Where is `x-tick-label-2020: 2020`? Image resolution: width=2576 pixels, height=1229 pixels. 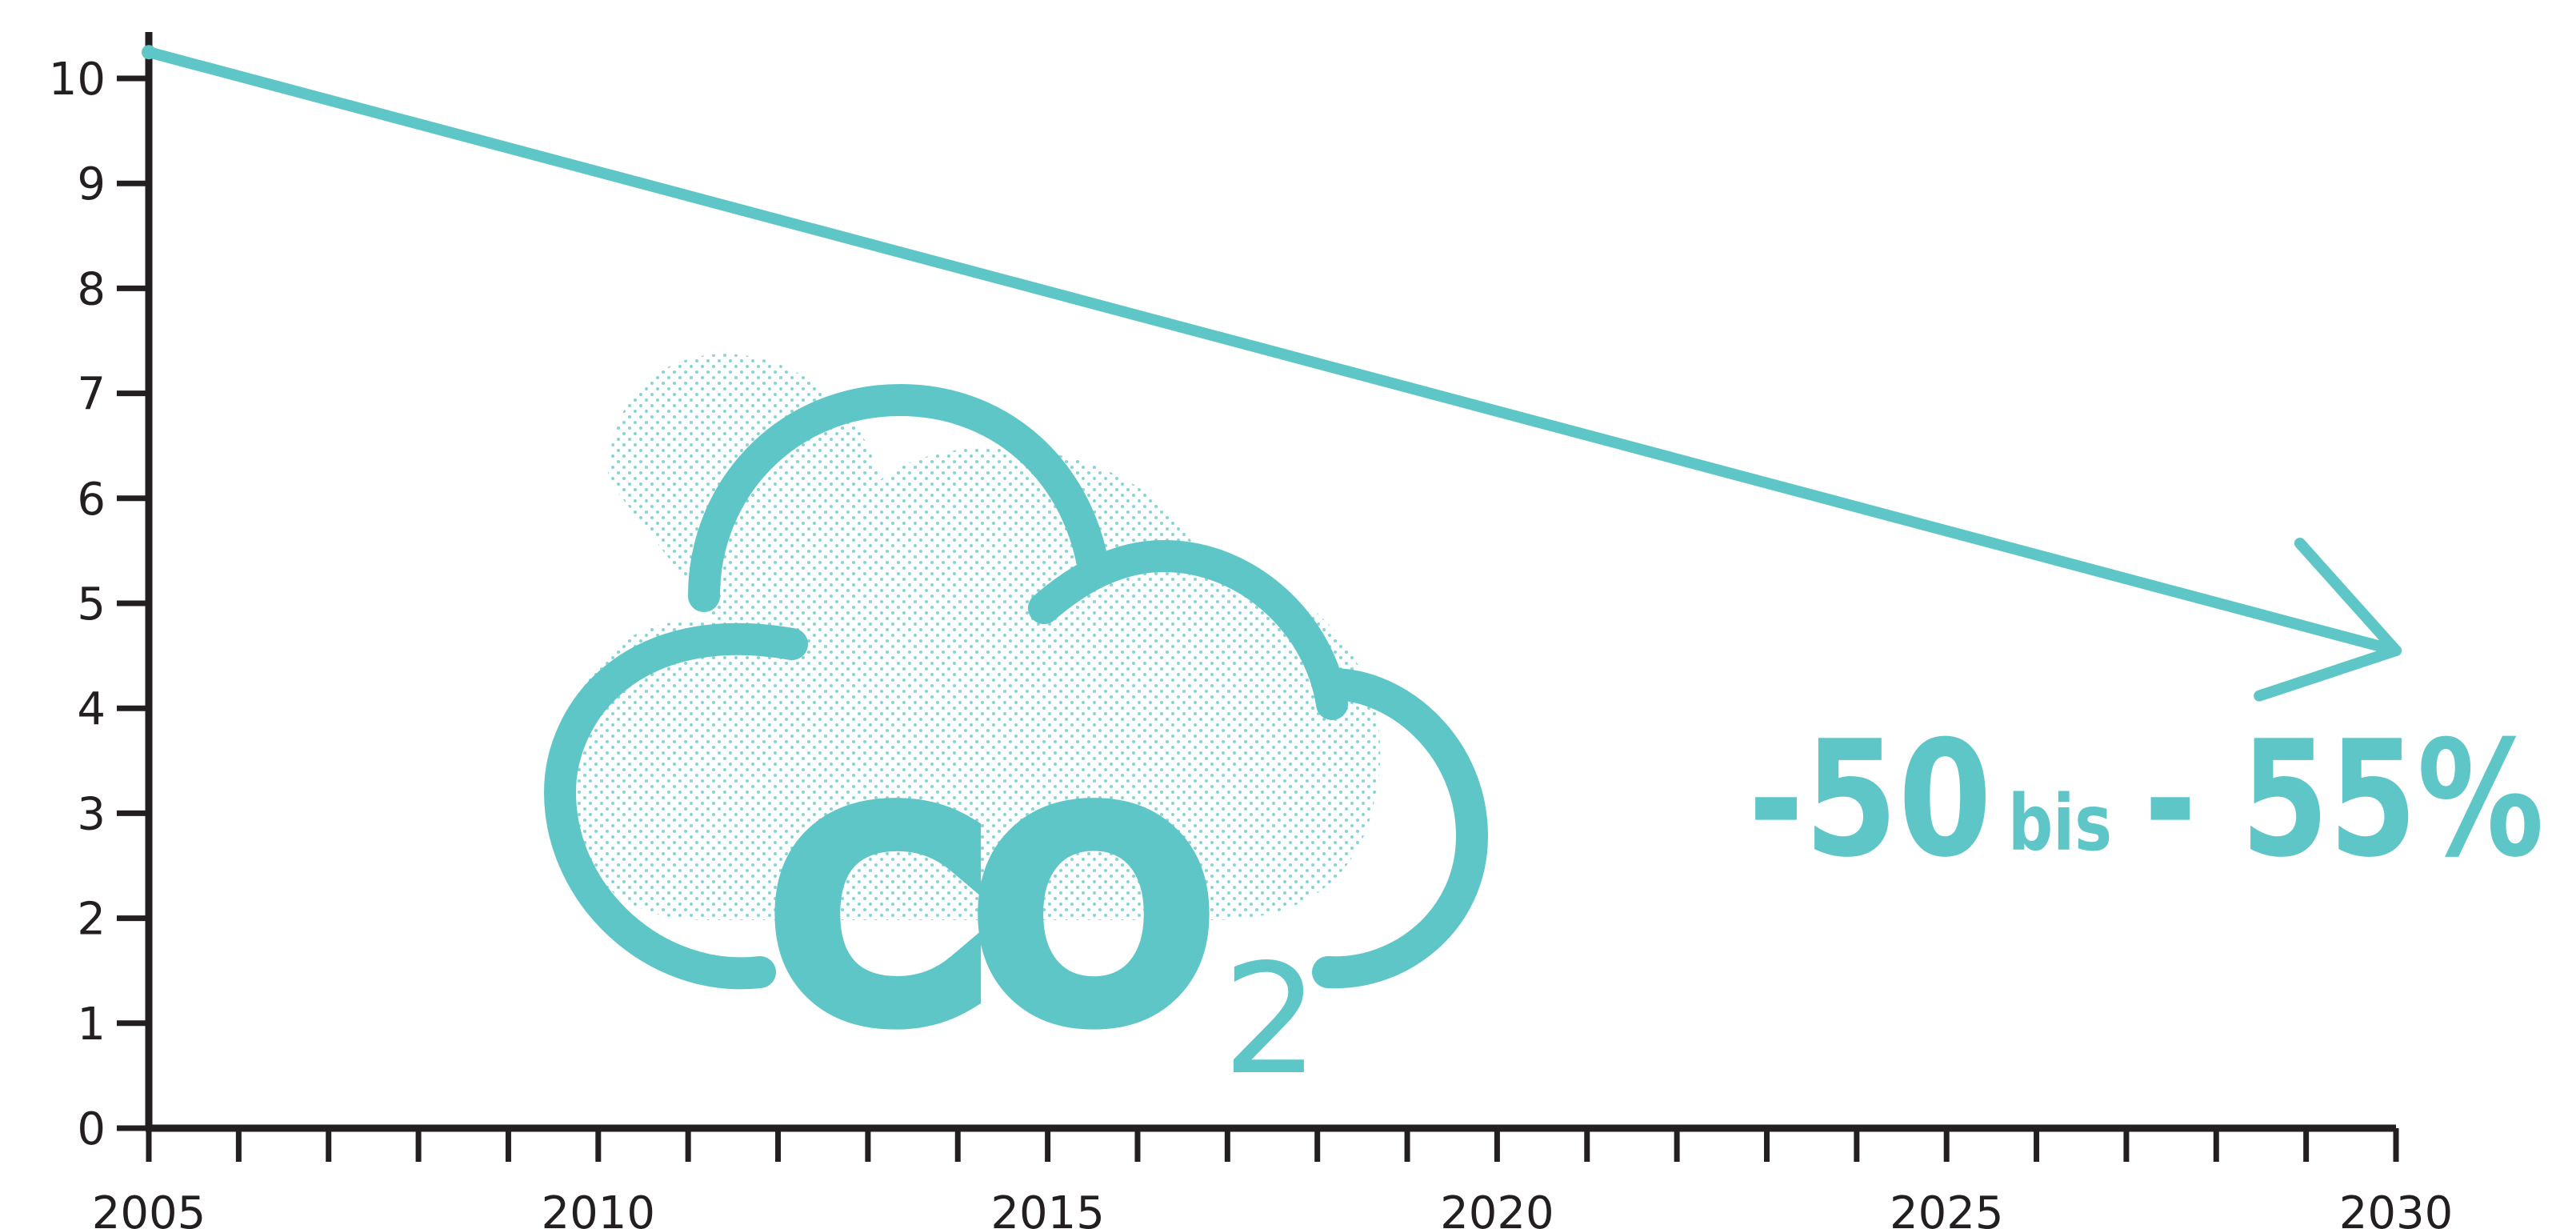
x-tick-label-2020: 2020 is located at coordinates (1497, 1208).